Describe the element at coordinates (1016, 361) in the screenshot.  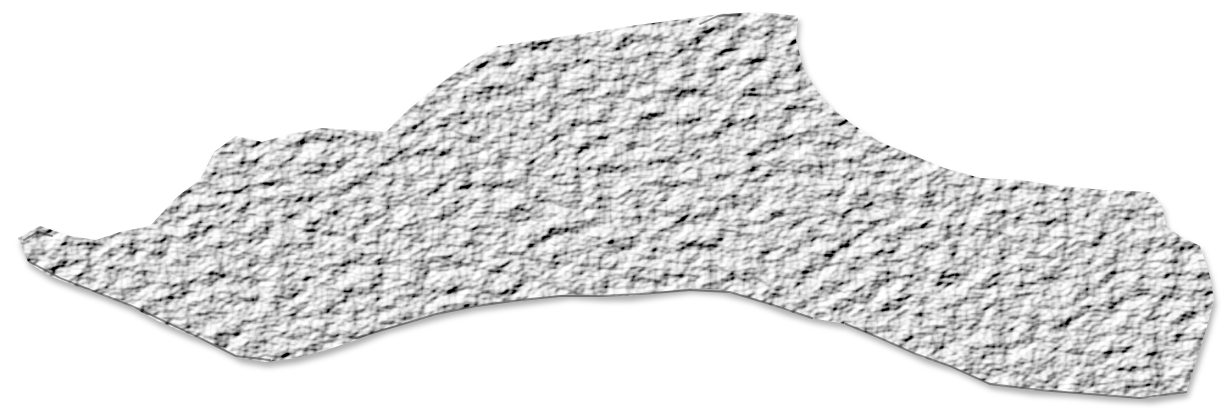
I see `ridge-south-east` at that location.